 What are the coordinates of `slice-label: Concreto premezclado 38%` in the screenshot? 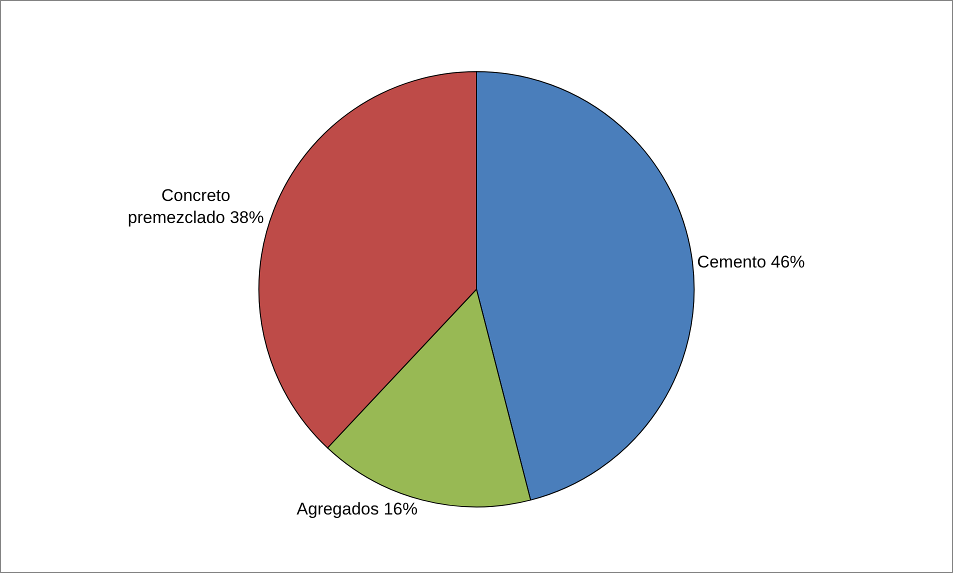 It's located at (196, 206).